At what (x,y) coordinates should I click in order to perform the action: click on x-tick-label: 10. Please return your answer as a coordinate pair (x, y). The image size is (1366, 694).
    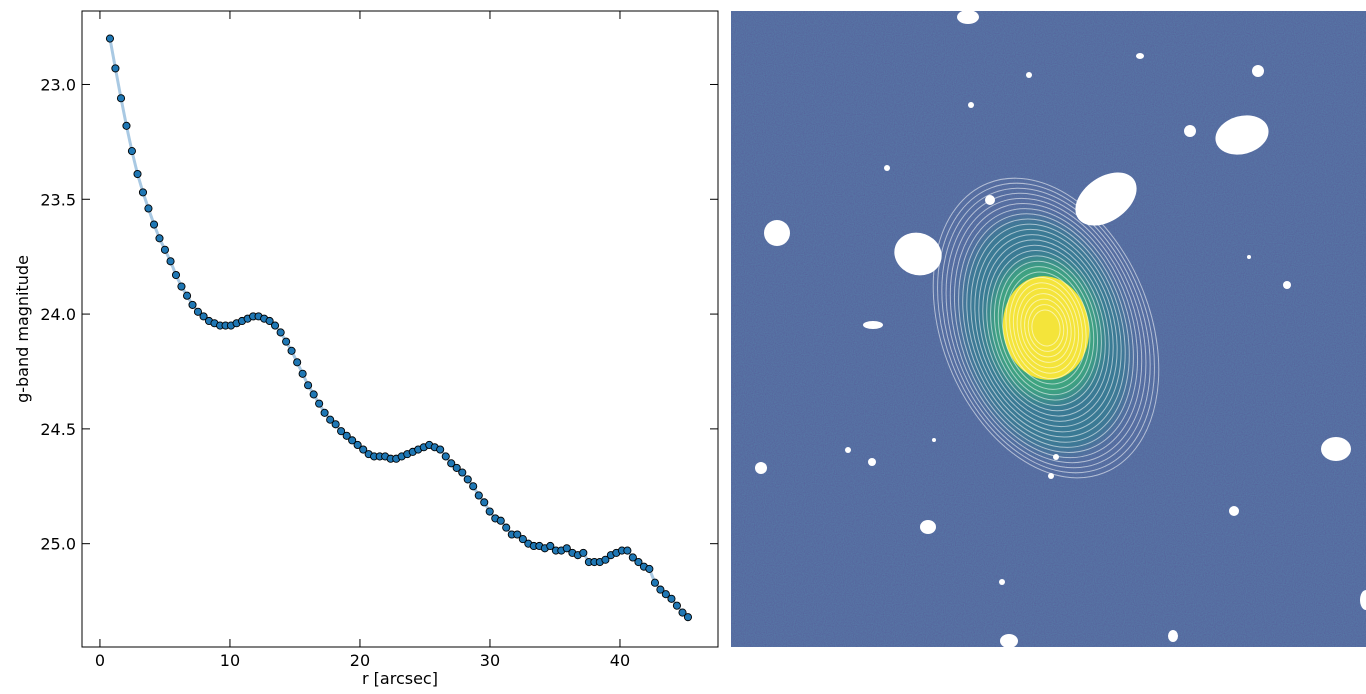
    Looking at the image, I should click on (230, 660).